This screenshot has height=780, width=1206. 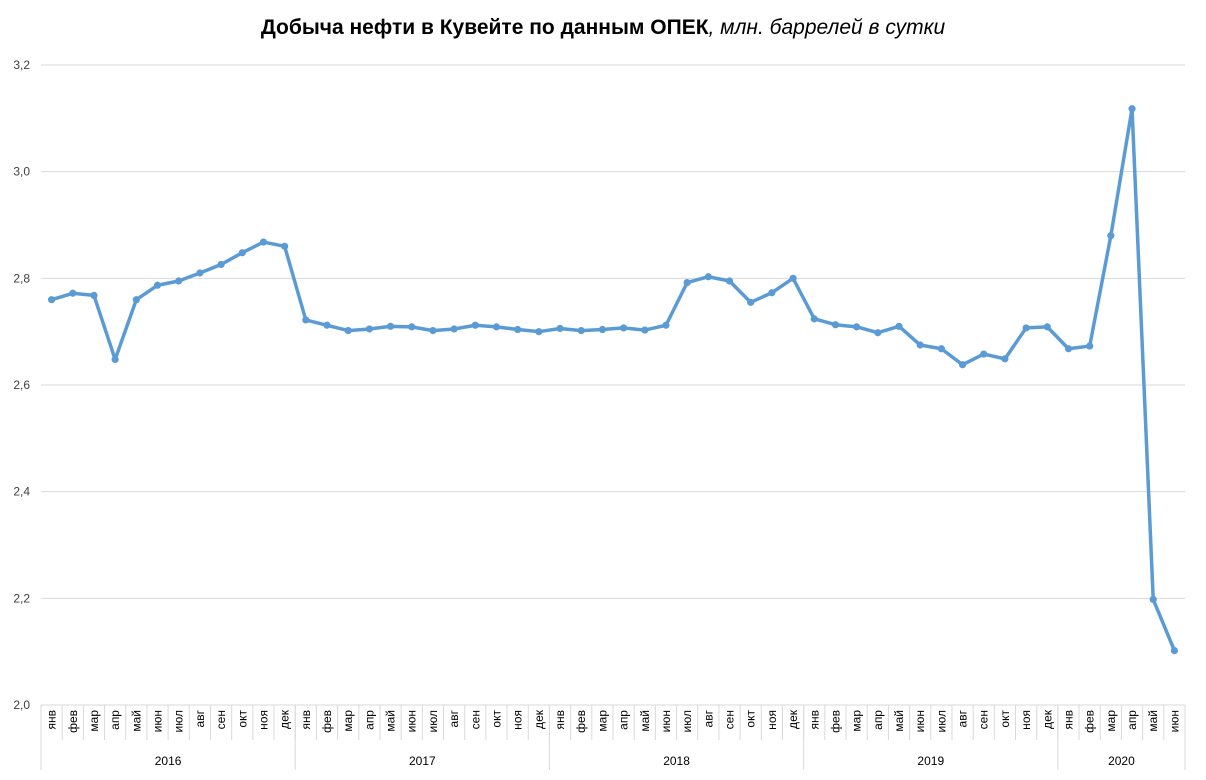 I want to click on y-tick-label: 2,6, so click(x=21, y=385).